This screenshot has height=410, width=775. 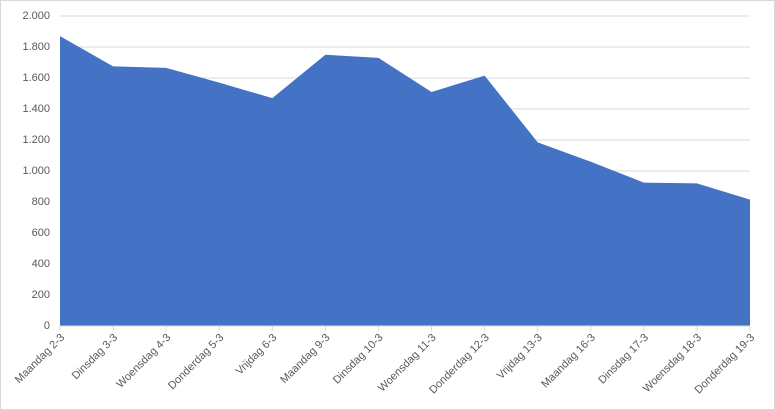 I want to click on y-tick-label: 2.000, so click(x=36, y=16).